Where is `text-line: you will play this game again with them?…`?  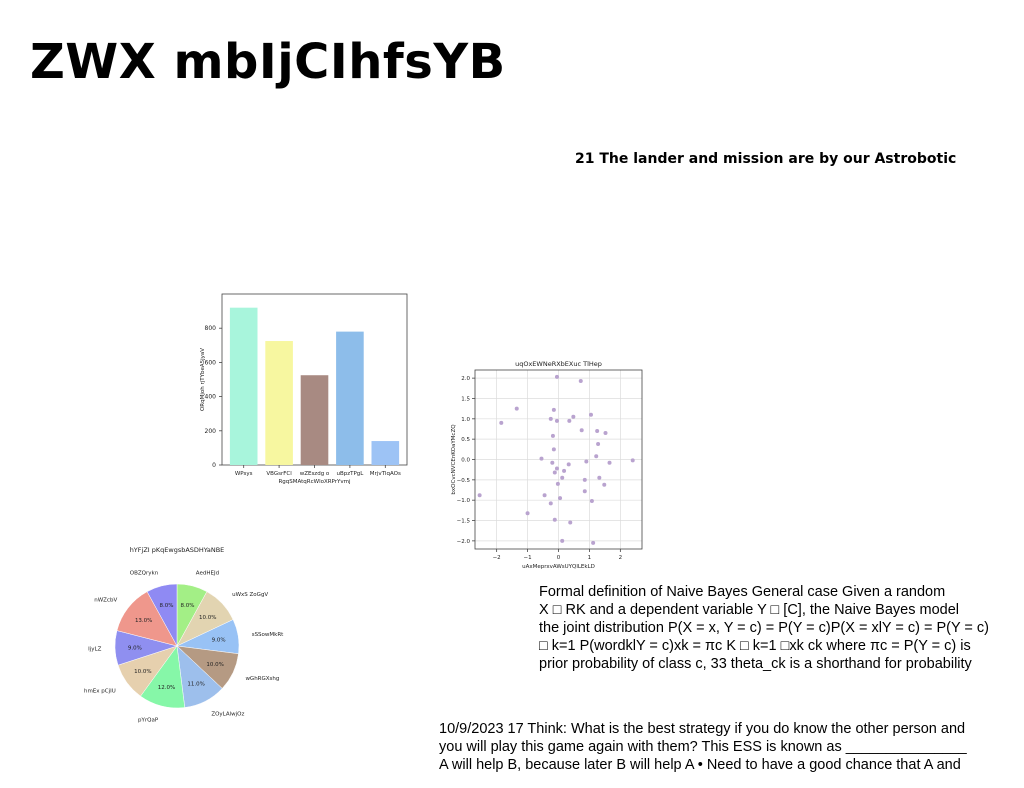 text-line: you will play this game again with them?… is located at coordinates (703, 747).